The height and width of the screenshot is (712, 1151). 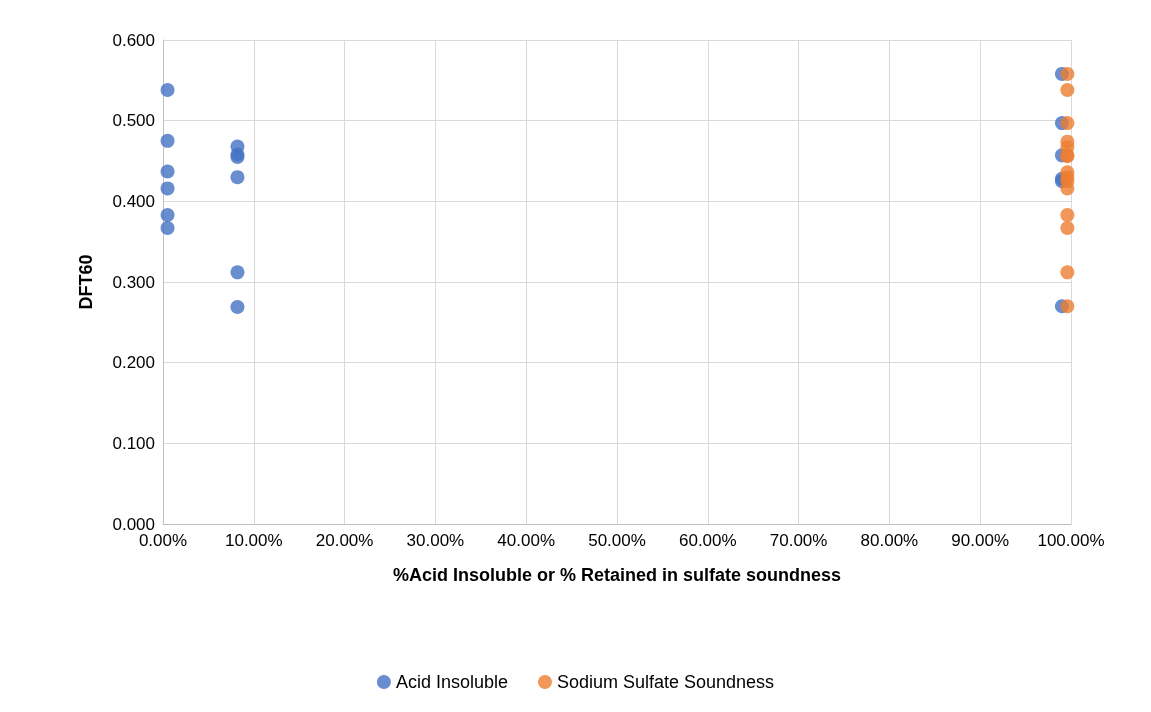 I want to click on x-tick-label: 70.00%, so click(x=798, y=540).